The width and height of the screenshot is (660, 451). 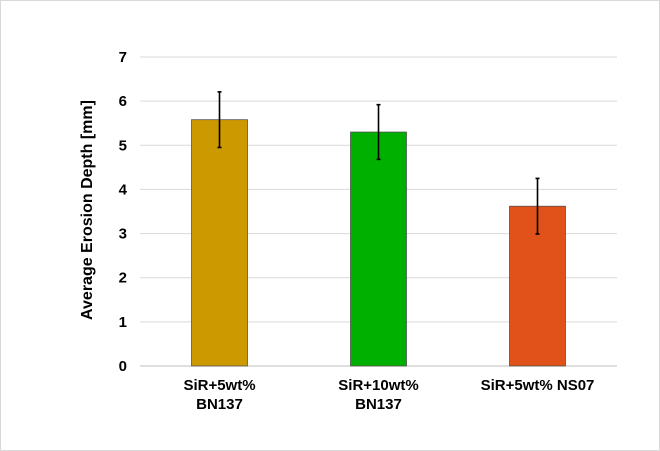 I want to click on category-labels: SiR+5wt% BN137 SiR+10wt% BN137 SiR+5wt% NS07, so click(x=388, y=395).